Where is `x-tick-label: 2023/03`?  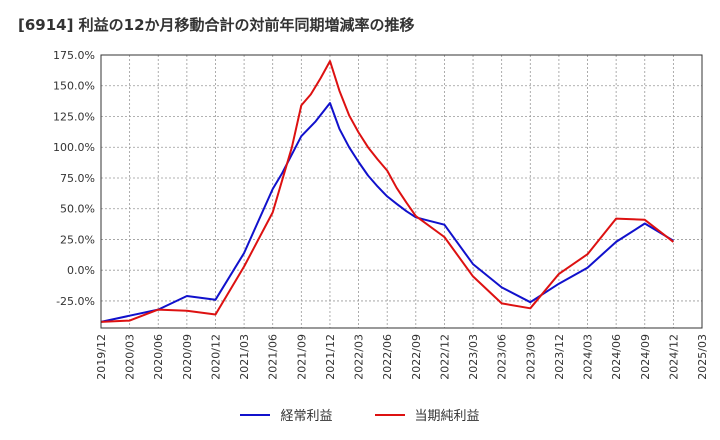
x-tick-label: 2023/03 is located at coordinates (473, 357).